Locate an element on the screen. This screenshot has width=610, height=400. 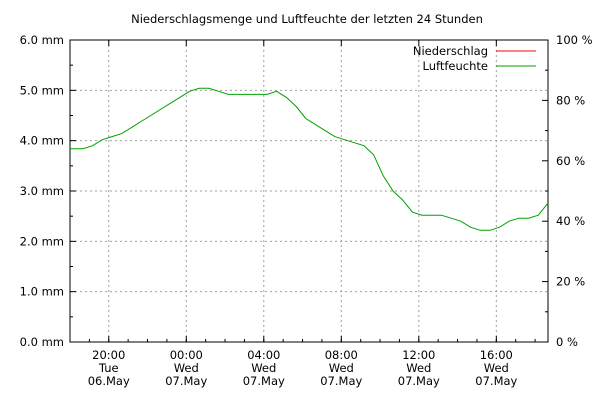
left-tick-label: 1.0 mm is located at coordinates (42, 292).